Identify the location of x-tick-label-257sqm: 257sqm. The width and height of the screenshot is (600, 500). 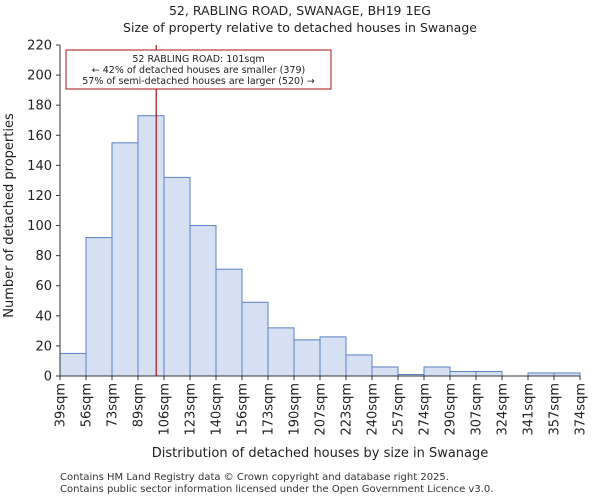
(399, 409).